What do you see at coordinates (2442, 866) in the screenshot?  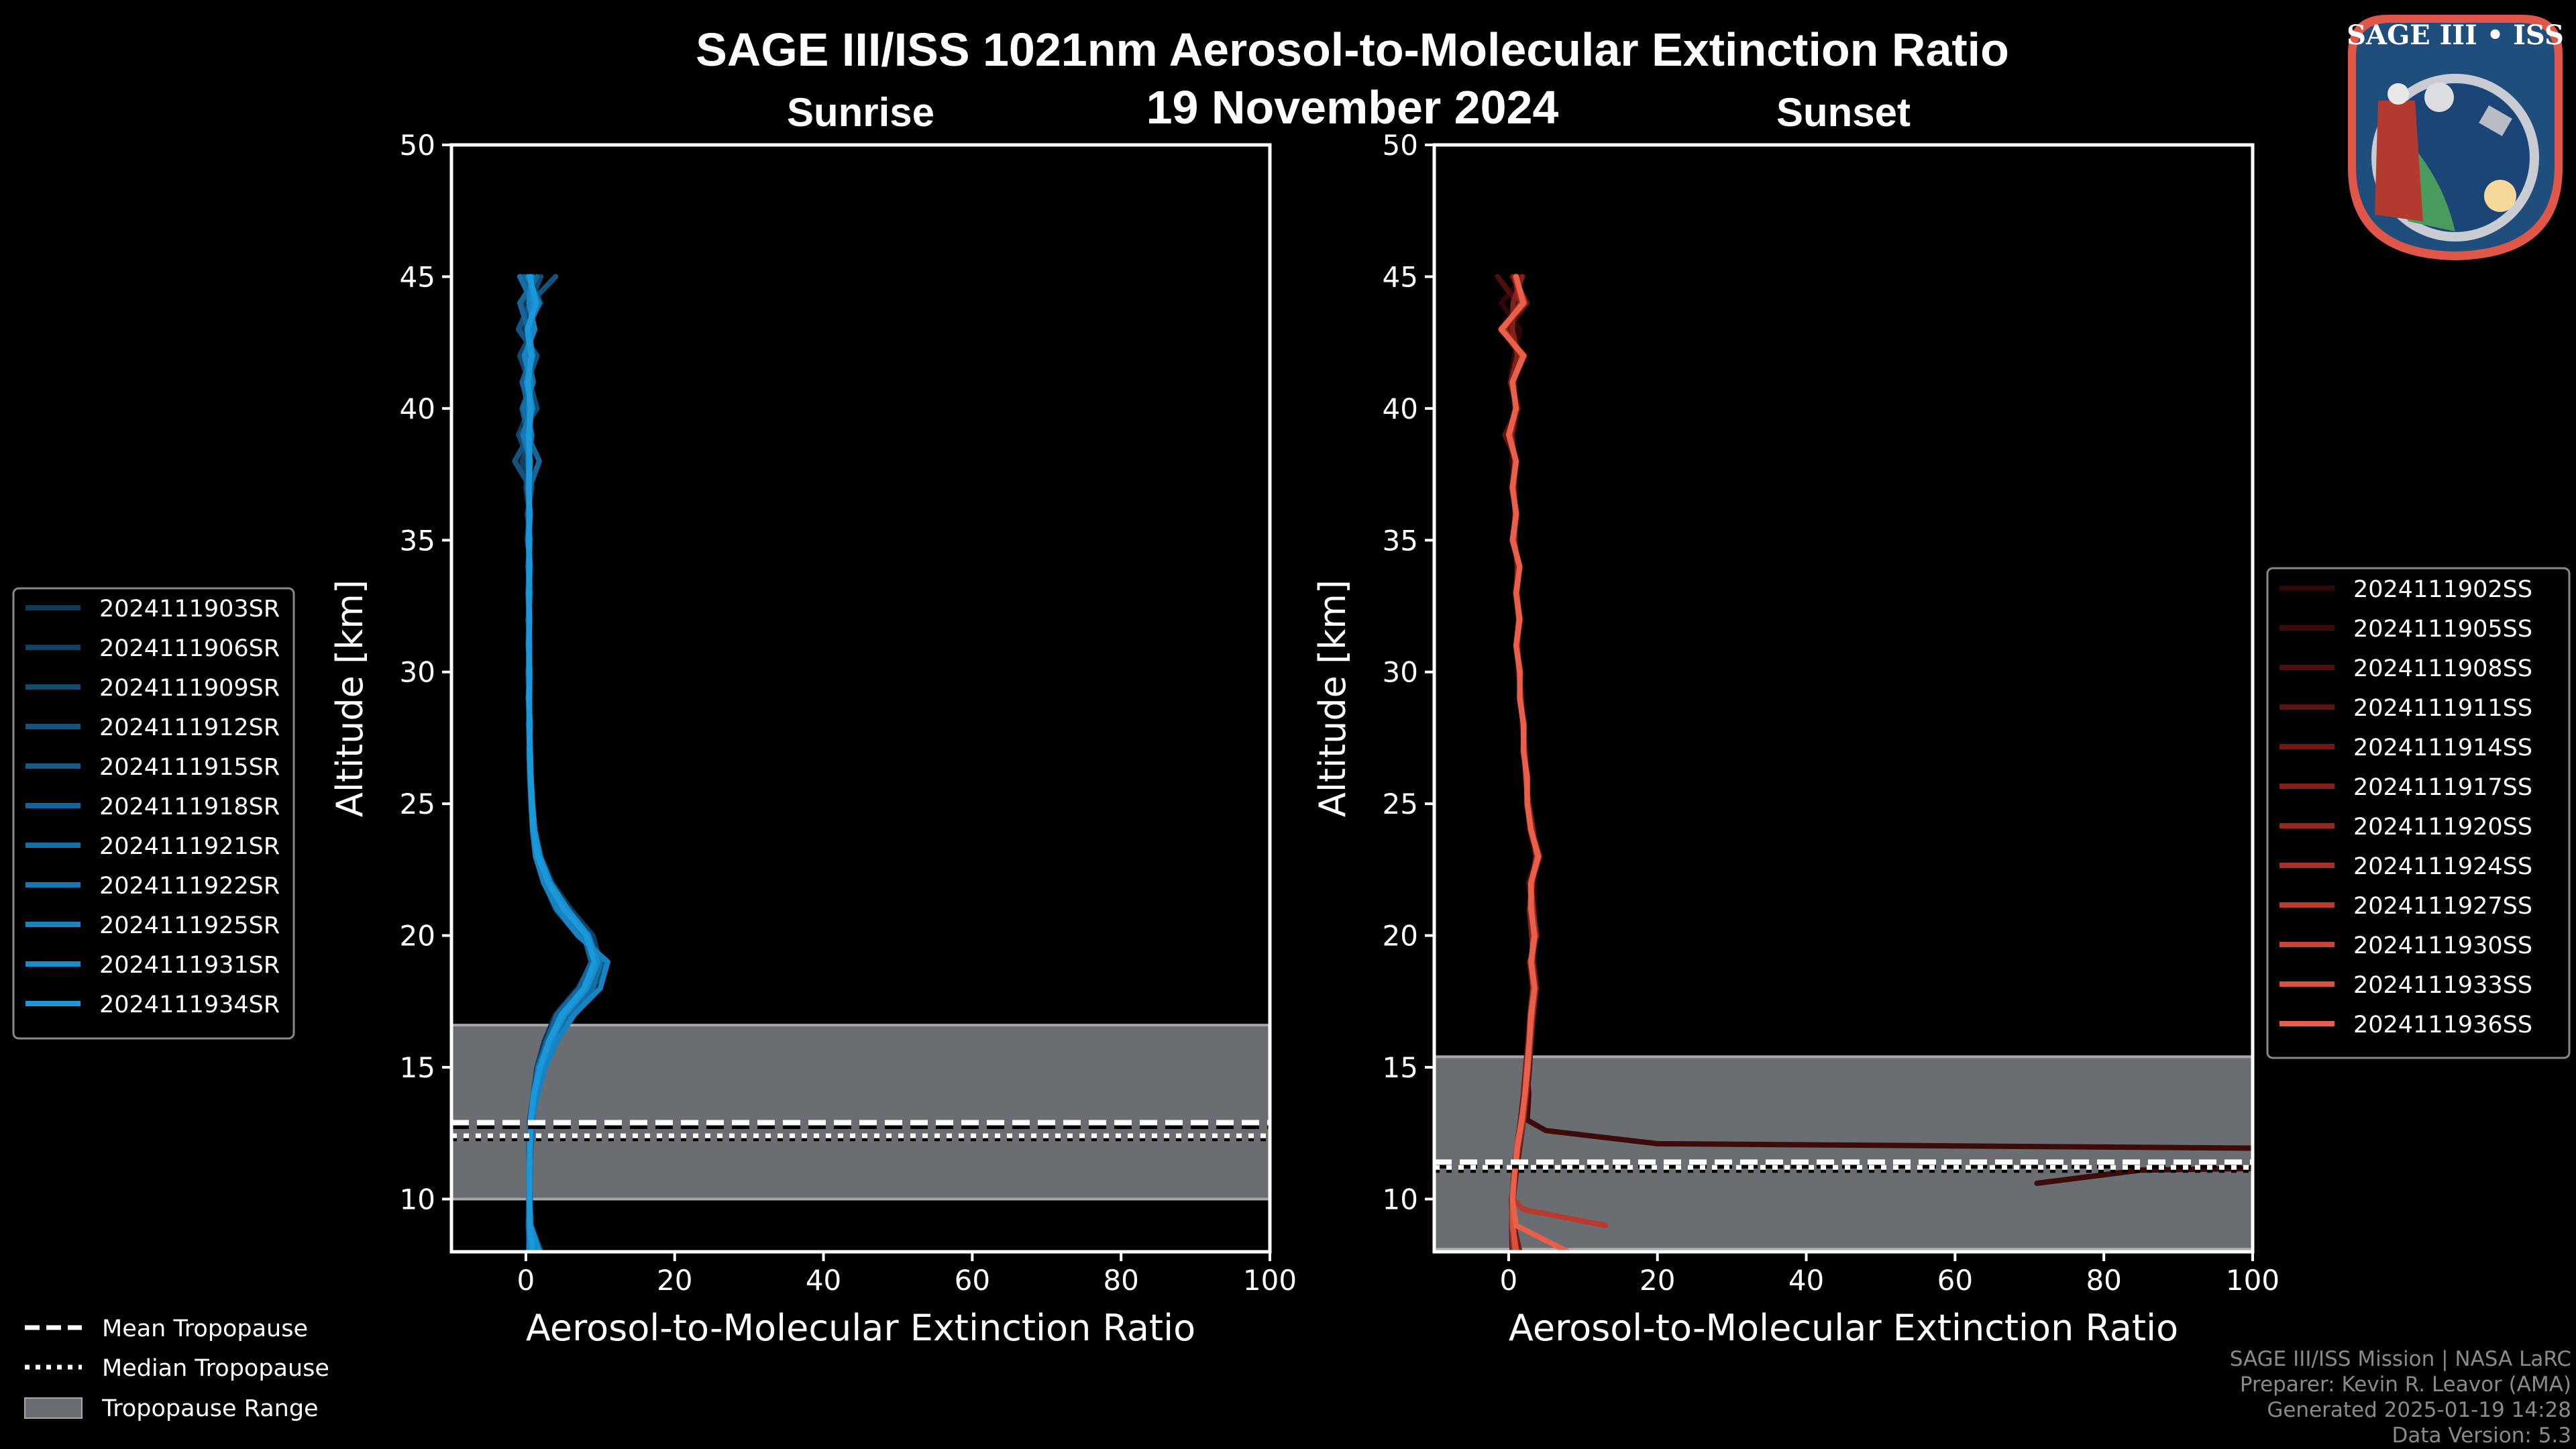 I see `sunset-legend-label: 2024111924SS` at bounding box center [2442, 866].